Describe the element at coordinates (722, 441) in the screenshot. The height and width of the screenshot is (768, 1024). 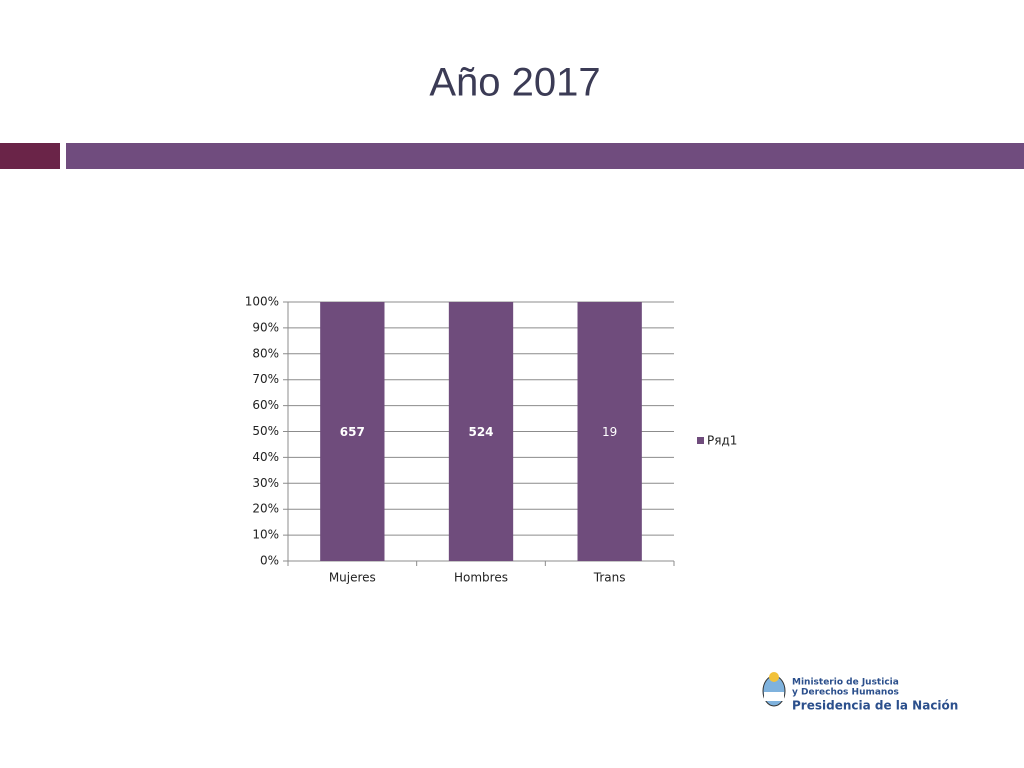
I see `legend-label: Ряд1` at that location.